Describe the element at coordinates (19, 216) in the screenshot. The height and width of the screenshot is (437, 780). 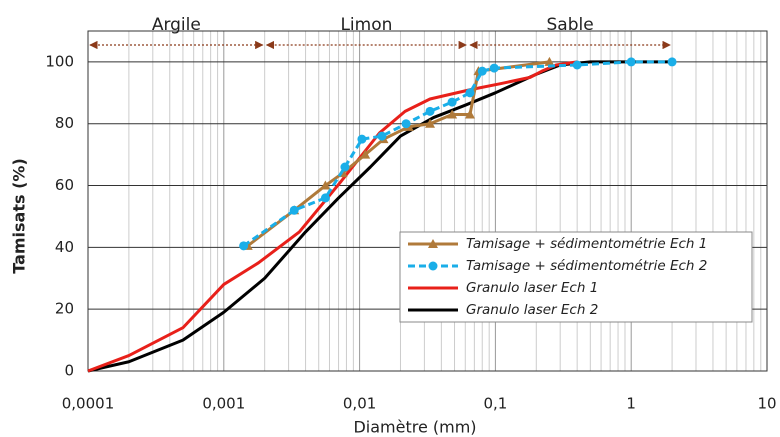
I see `y-axis-title: Tamisats (%)` at that location.